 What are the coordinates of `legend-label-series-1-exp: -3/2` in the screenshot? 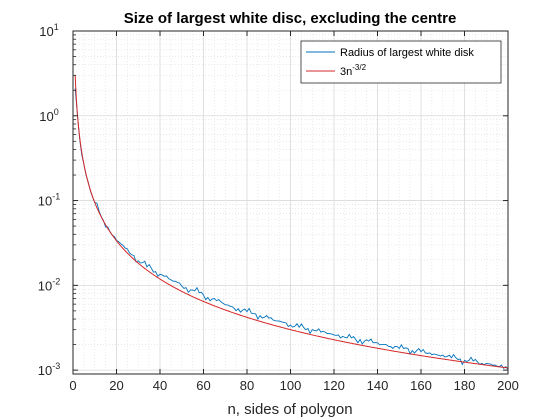 It's located at (359, 67).